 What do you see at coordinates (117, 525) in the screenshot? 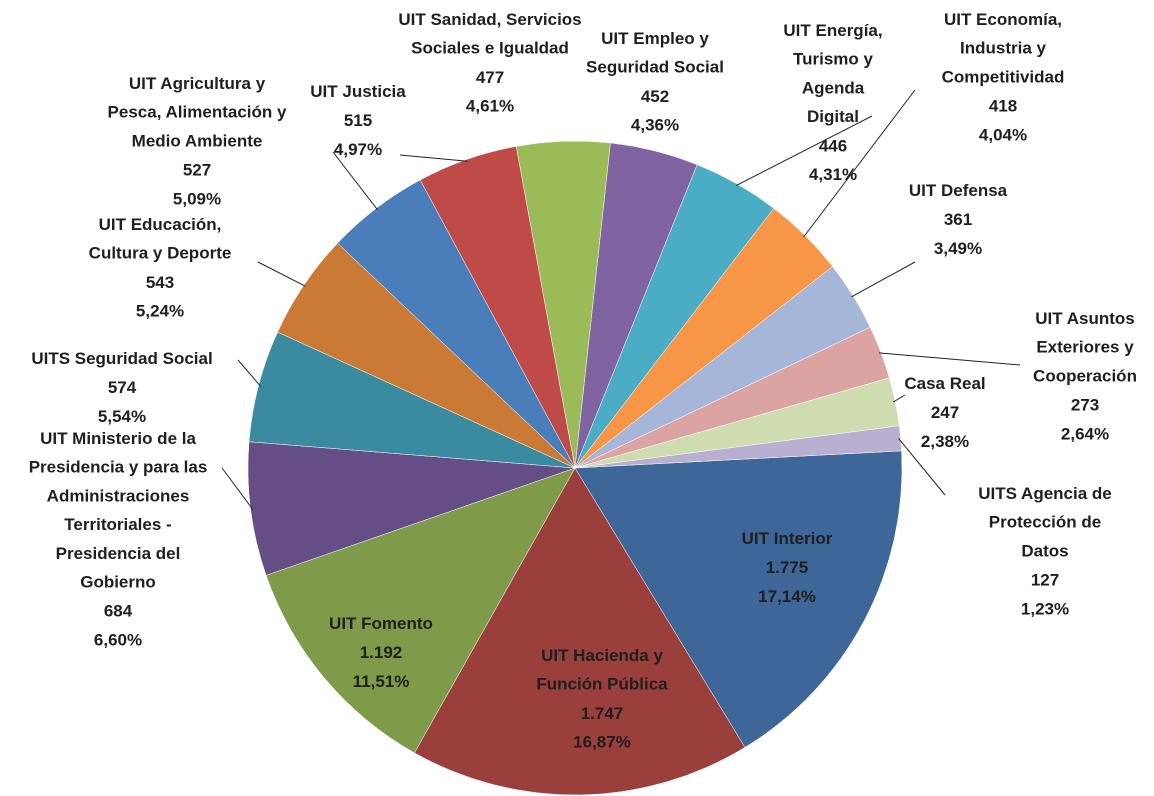
I see `label-line: Territoriales -` at bounding box center [117, 525].